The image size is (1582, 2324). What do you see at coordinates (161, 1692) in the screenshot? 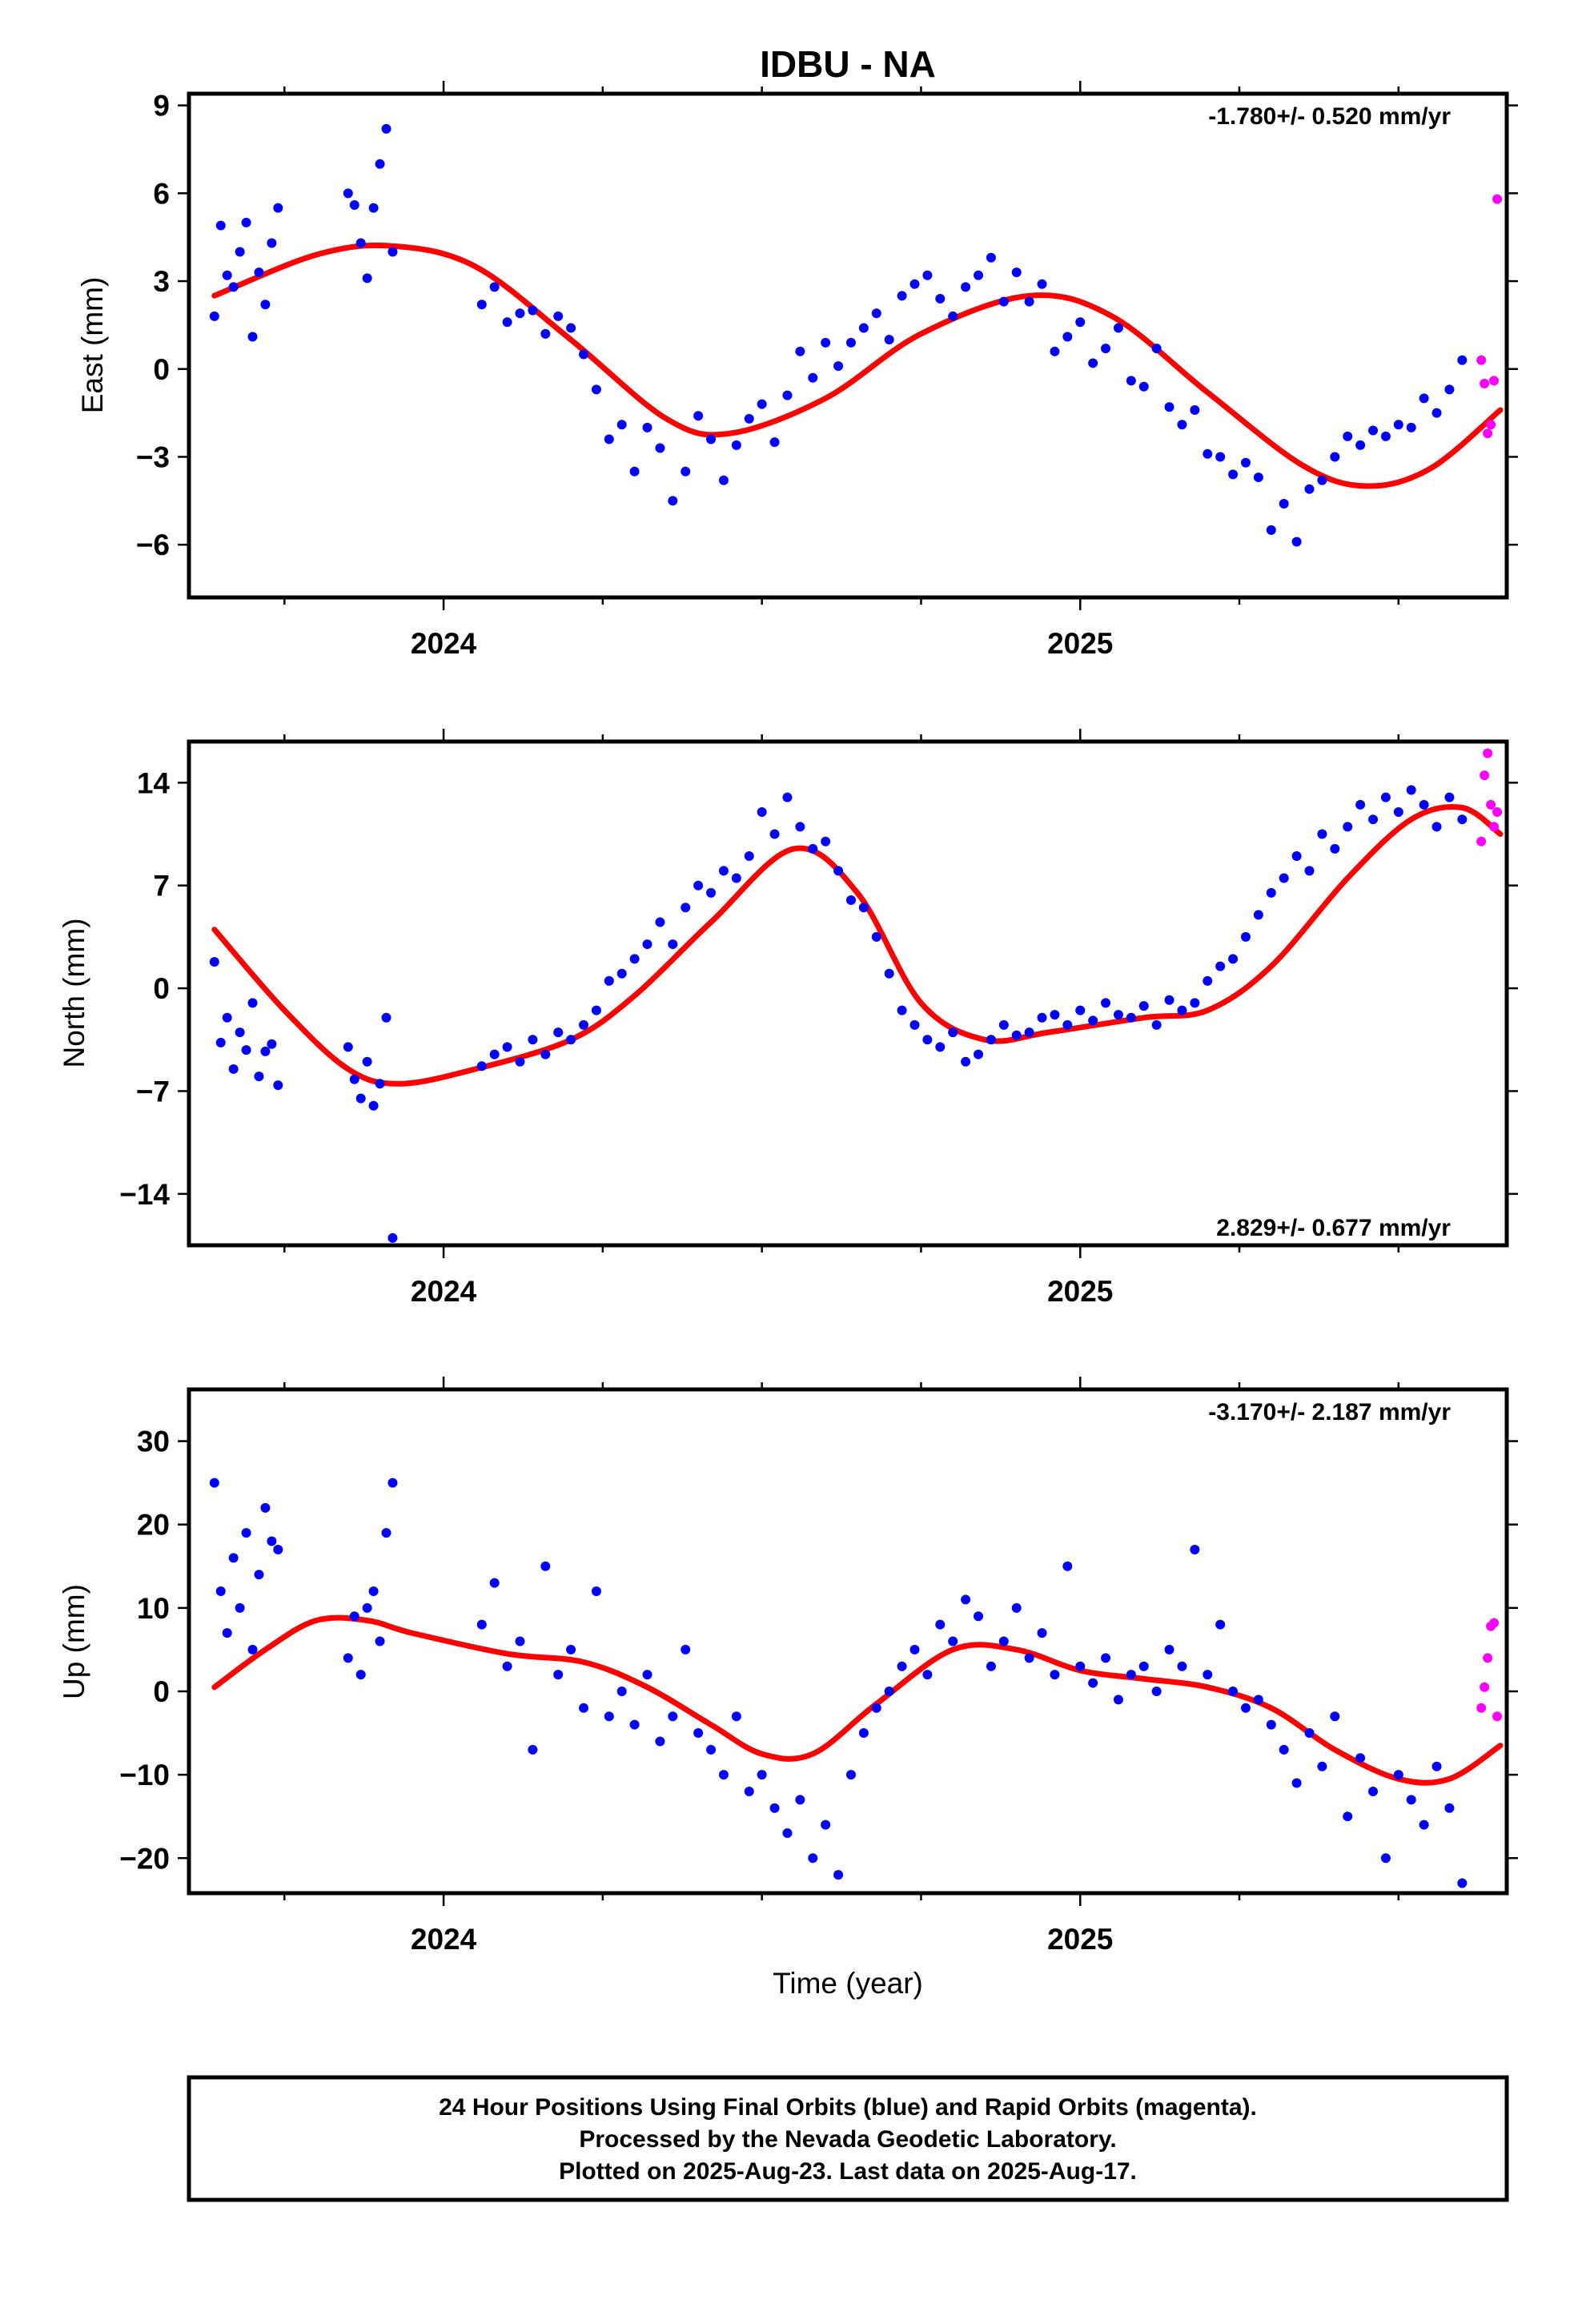
I see `y-tick-label: 0` at bounding box center [161, 1692].